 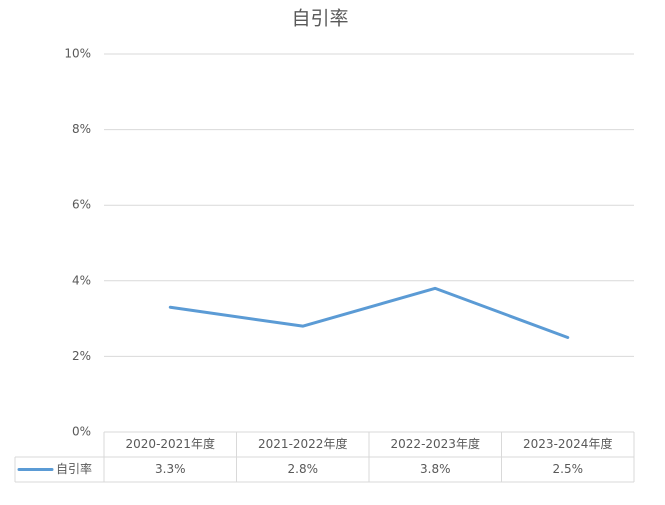 I want to click on data-table-value: 2.8%, so click(x=303, y=469).